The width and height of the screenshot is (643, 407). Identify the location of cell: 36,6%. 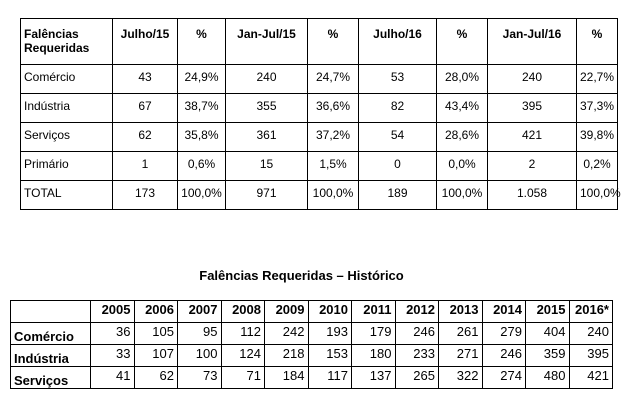
(333, 108).